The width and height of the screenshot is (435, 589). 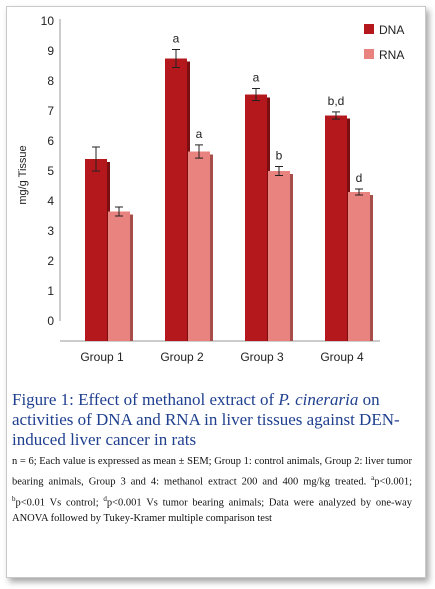 What do you see at coordinates (23, 174) in the screenshot?
I see `y-axis-title: mg/g Tissue` at bounding box center [23, 174].